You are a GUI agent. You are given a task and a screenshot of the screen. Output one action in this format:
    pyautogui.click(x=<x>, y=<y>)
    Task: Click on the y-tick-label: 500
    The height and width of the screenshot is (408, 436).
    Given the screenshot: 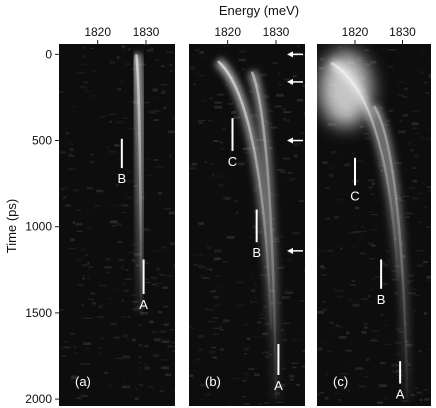 What is the action you would take?
    pyautogui.click(x=42, y=141)
    